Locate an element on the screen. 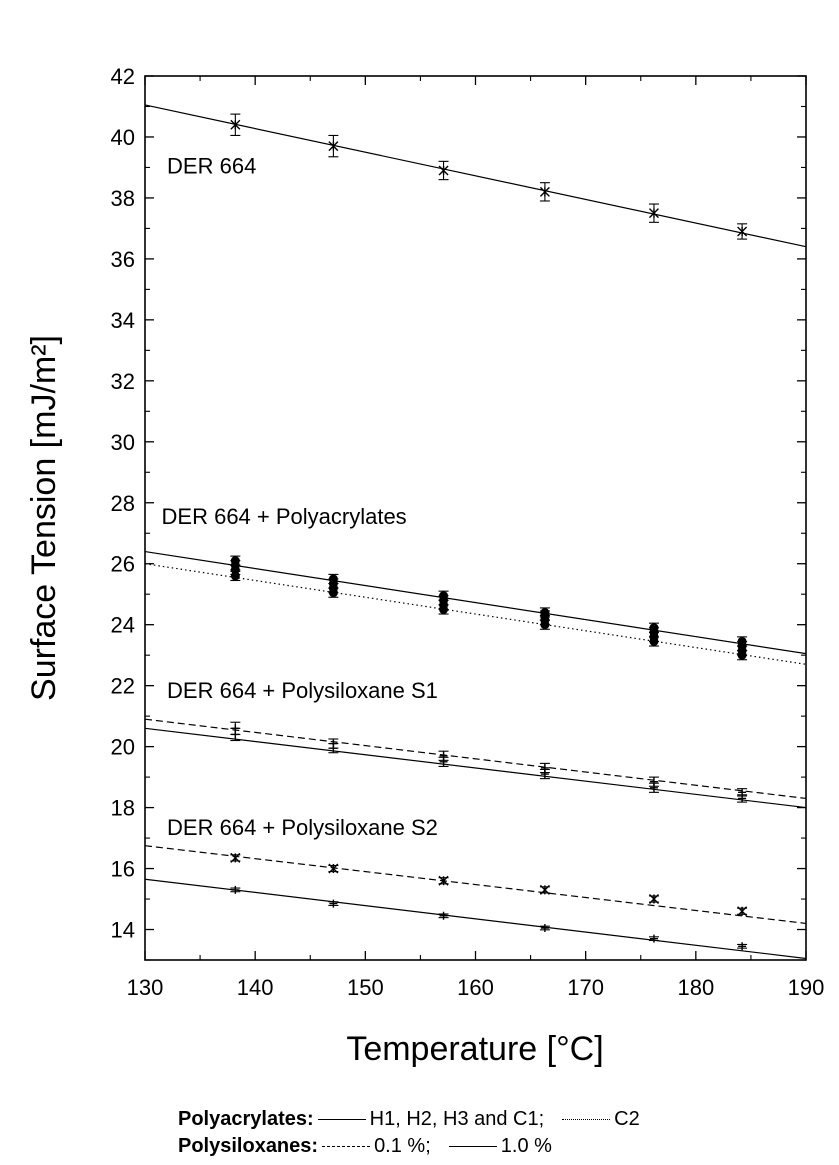 This screenshot has width=839, height=1165. annotation-label-0: DER 664 is located at coordinates (211, 166).